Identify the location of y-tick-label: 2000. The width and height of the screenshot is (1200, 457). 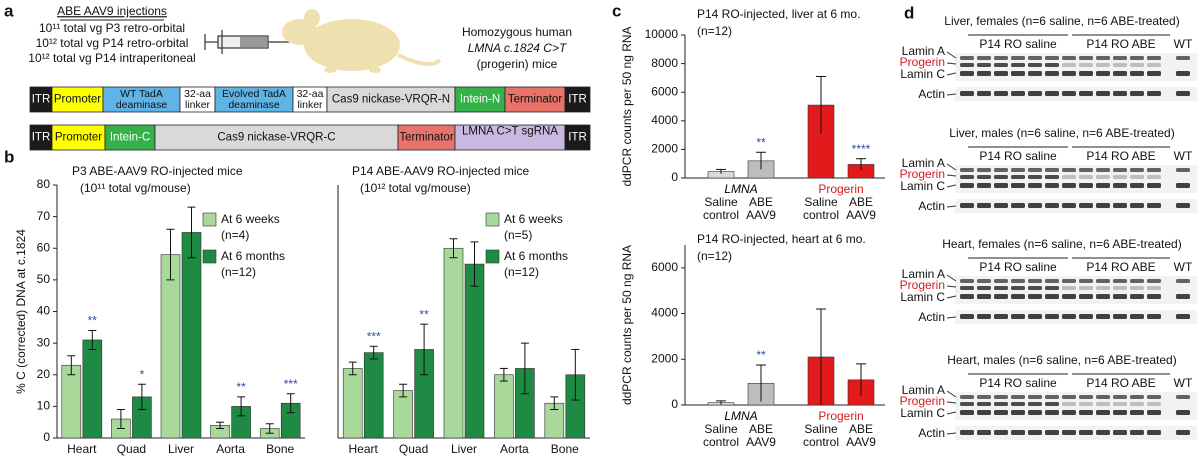
(664, 149).